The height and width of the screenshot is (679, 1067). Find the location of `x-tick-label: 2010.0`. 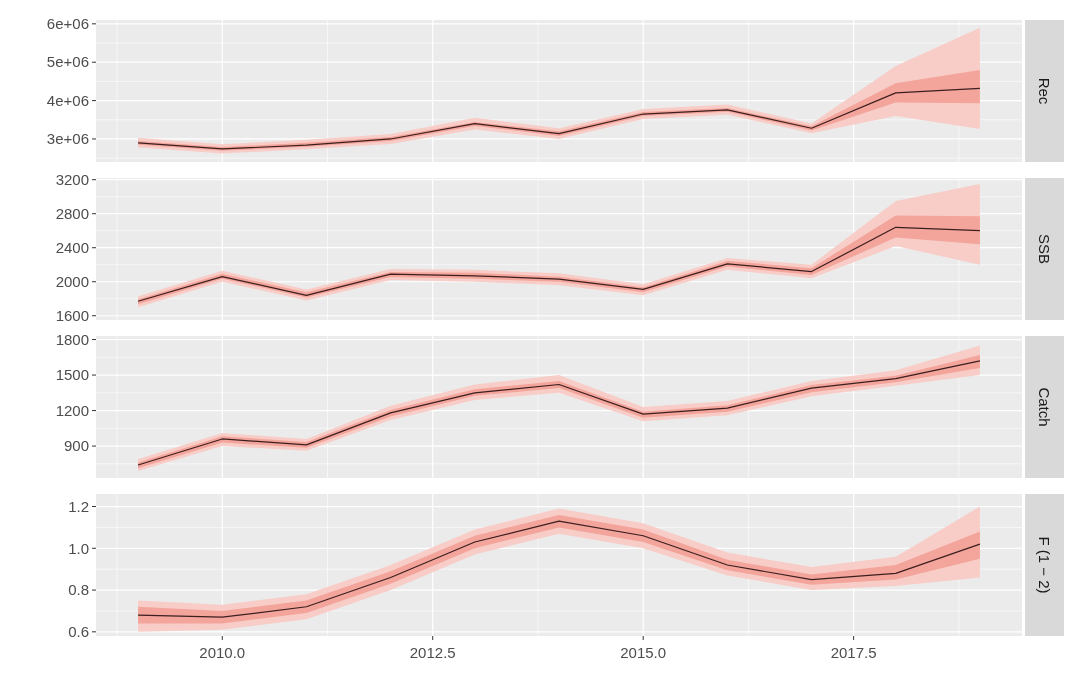

x-tick-label: 2010.0 is located at coordinates (222, 652).